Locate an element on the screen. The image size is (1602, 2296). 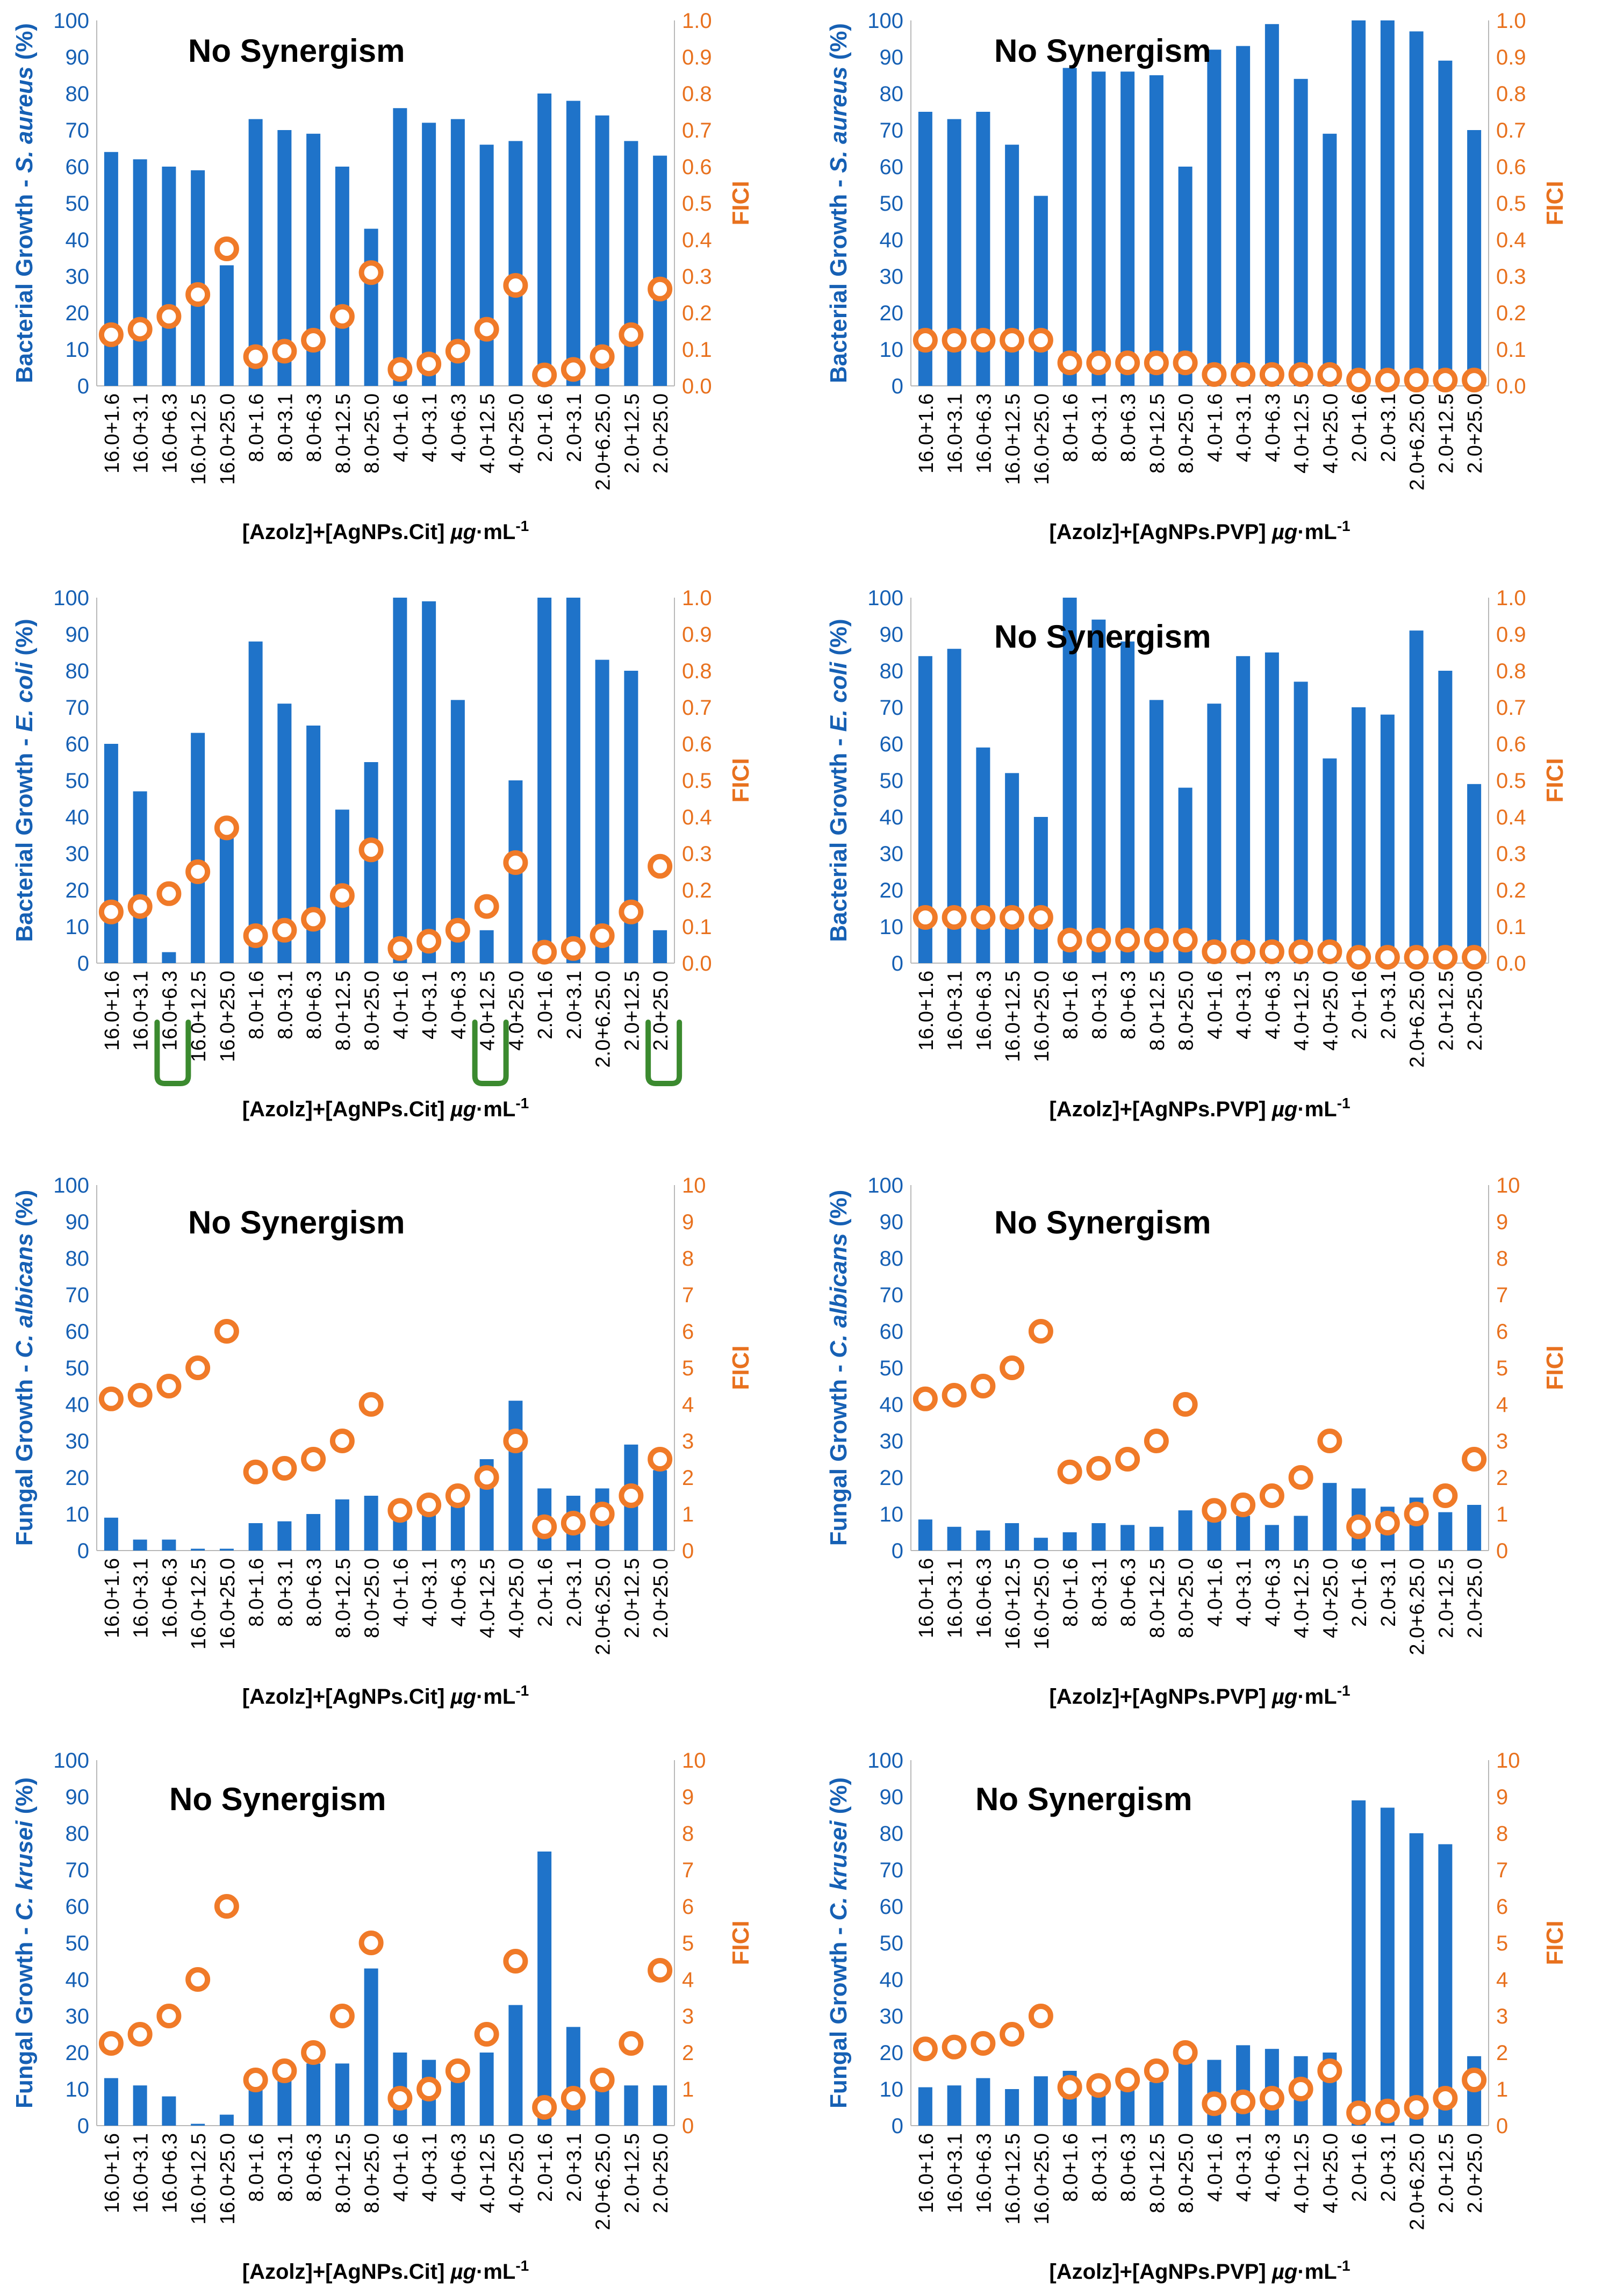
y2-tick-label: 8 is located at coordinates (688, 1259).